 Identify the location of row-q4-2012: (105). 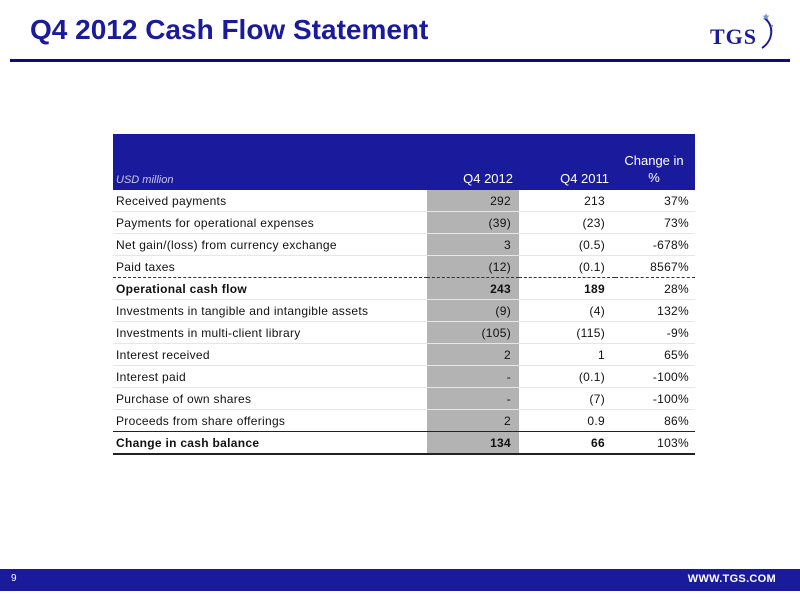
(473, 332).